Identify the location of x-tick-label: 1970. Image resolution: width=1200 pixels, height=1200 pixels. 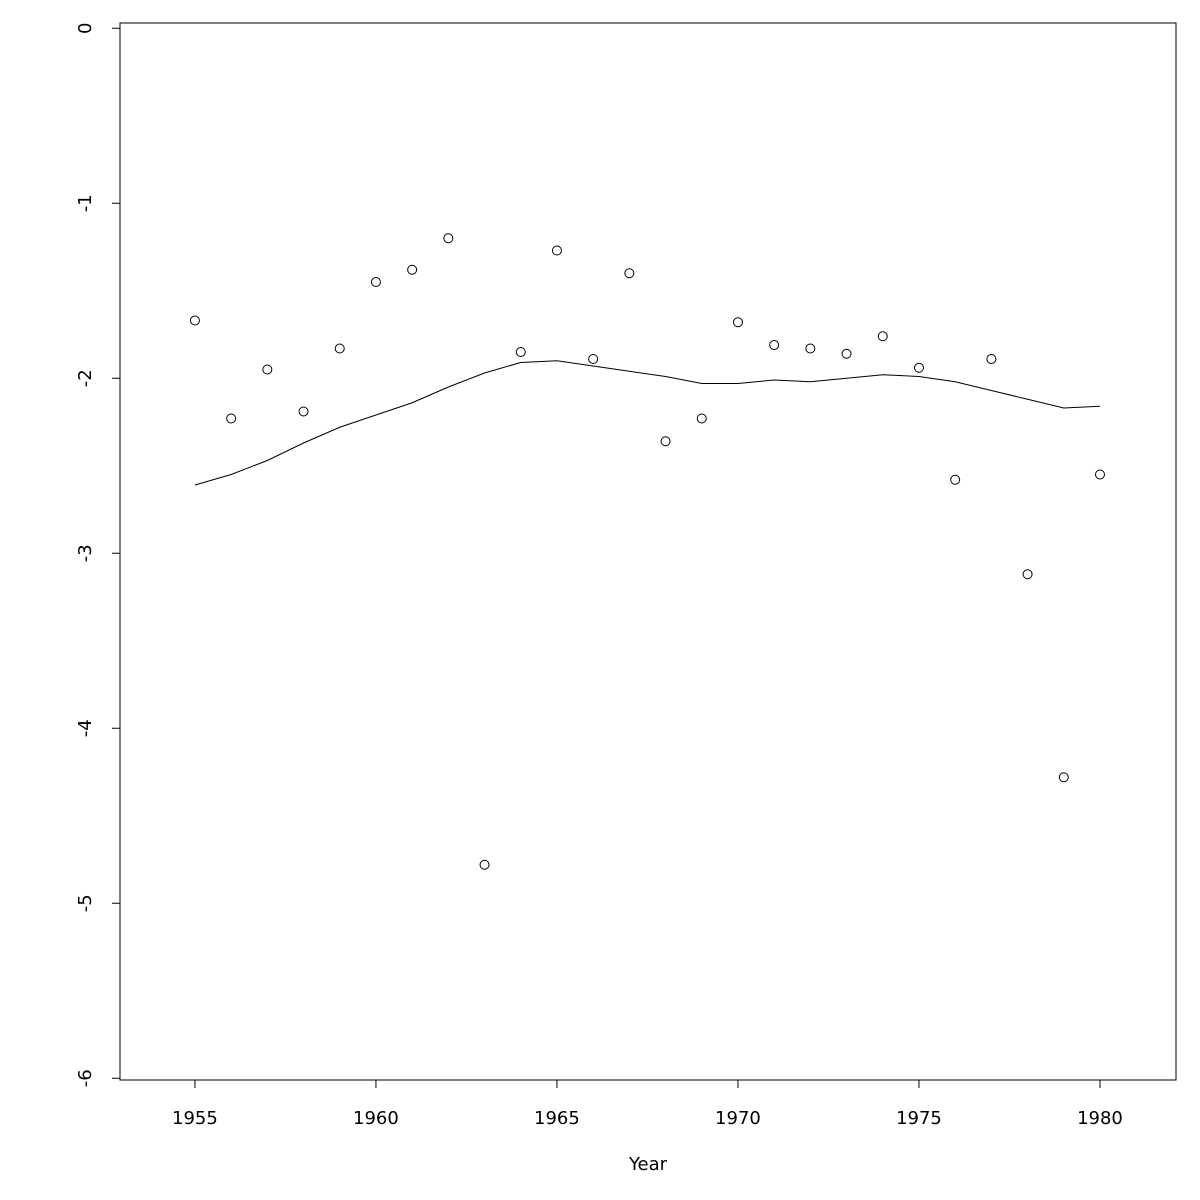
(738, 1118).